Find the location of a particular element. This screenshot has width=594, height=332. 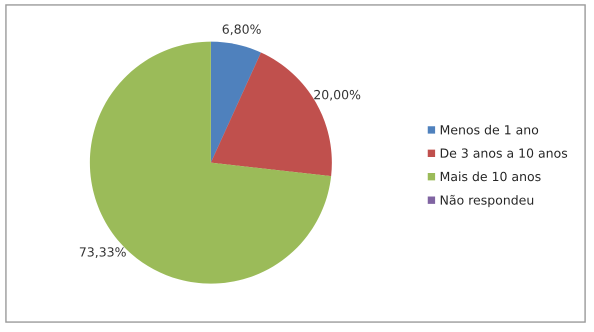

legend-label: Não respondeu is located at coordinates (487, 201).